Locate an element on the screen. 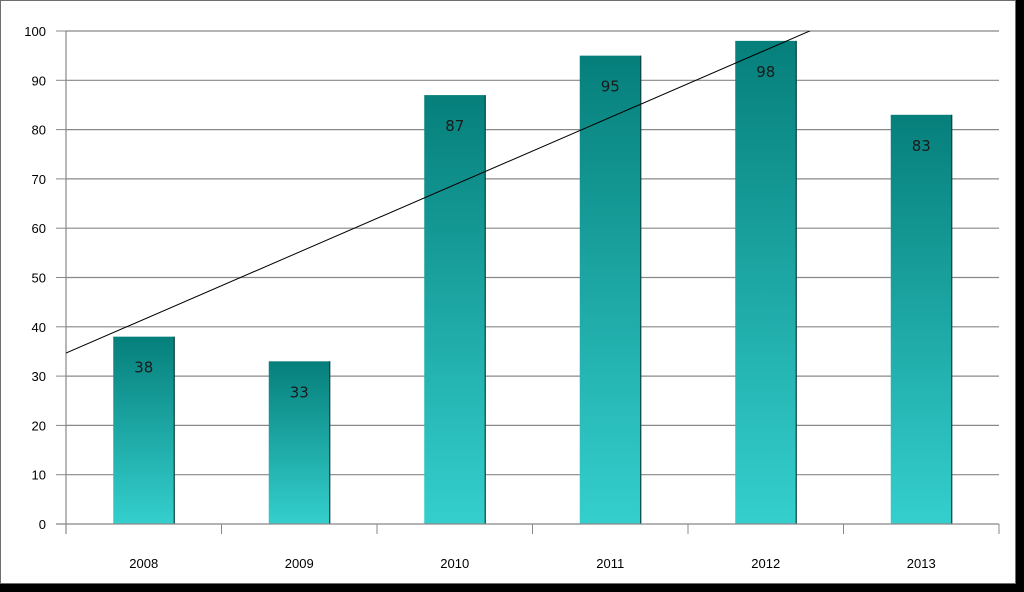 Image resolution: width=1024 pixels, height=592 pixels. y-tick-label: 20 is located at coordinates (39, 425).